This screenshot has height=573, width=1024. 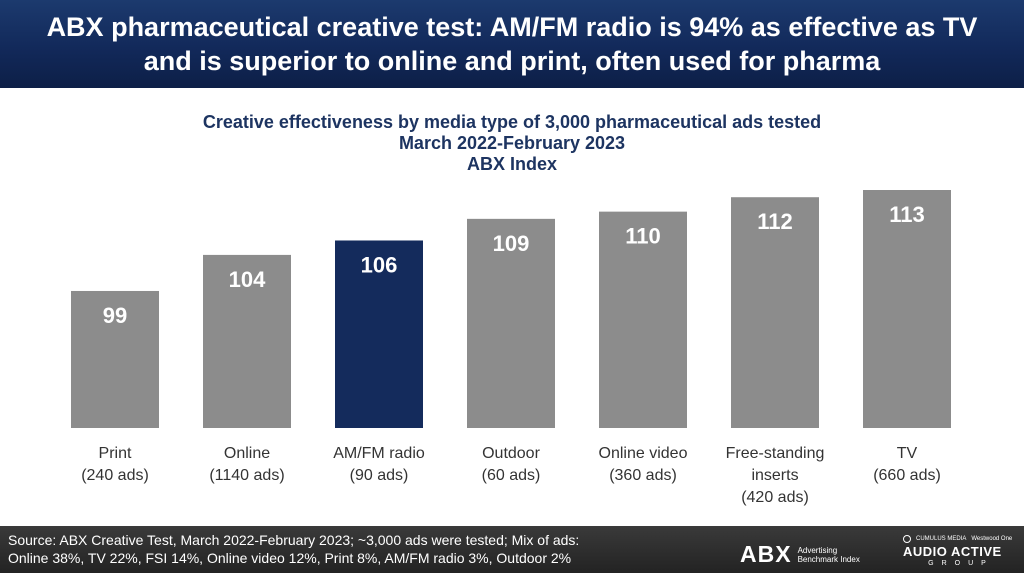 What do you see at coordinates (992, 539) in the screenshot?
I see `aag-top-right: Westwood One` at bounding box center [992, 539].